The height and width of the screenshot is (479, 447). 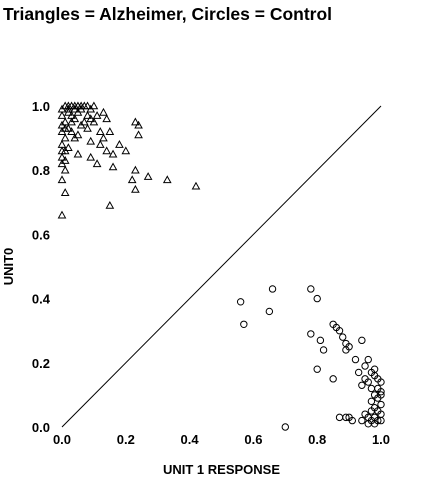 I want to click on y-tick-label: 0.2, so click(x=41, y=363).